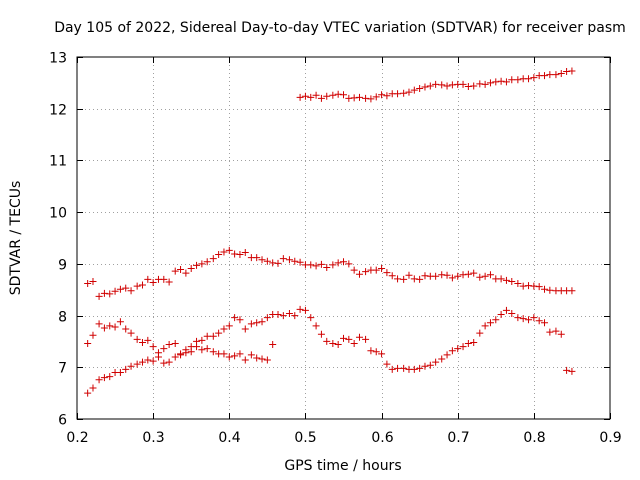  I want to click on x-tick-label: 0.4, so click(229, 438).